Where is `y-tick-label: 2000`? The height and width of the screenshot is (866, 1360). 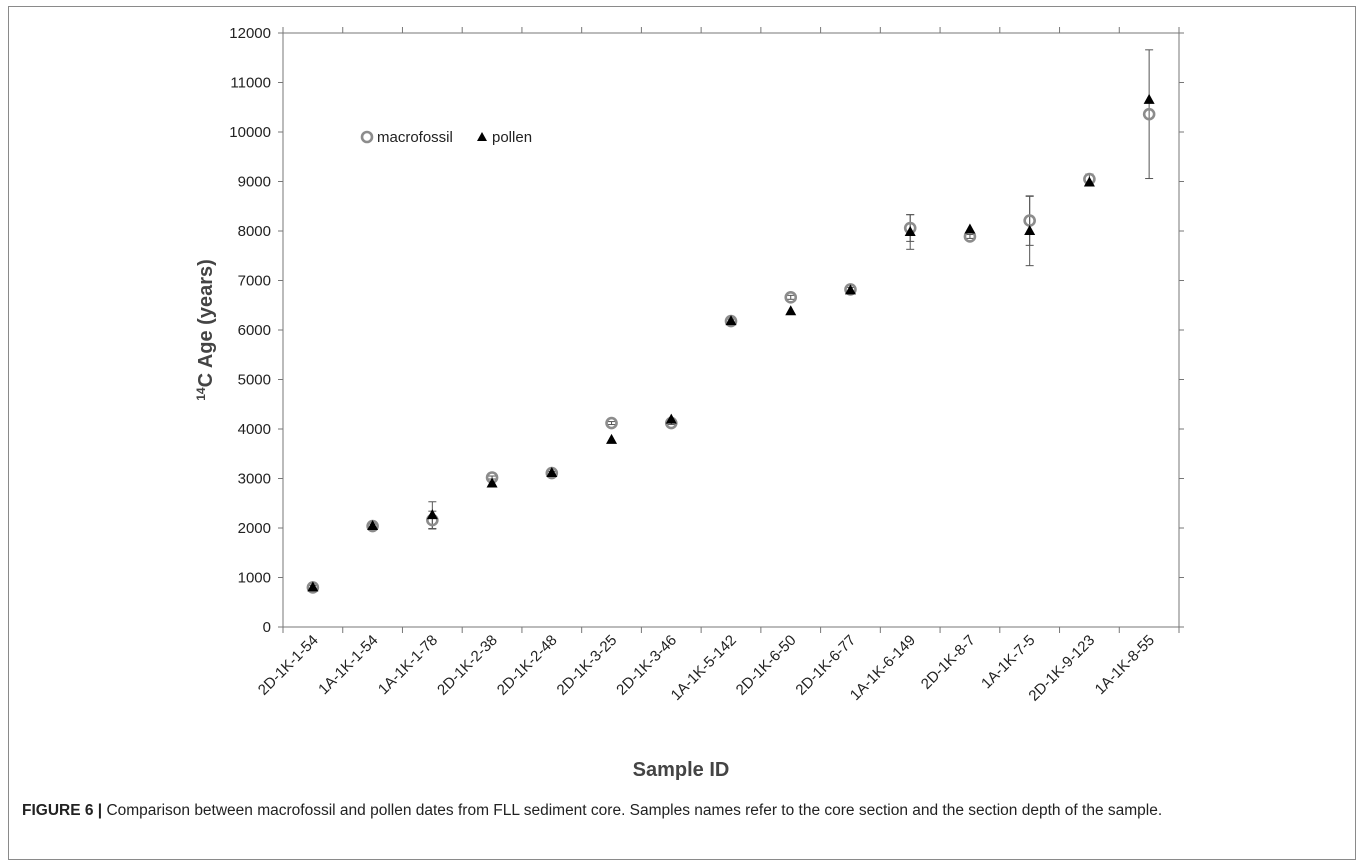 y-tick-label: 2000 is located at coordinates (254, 528).